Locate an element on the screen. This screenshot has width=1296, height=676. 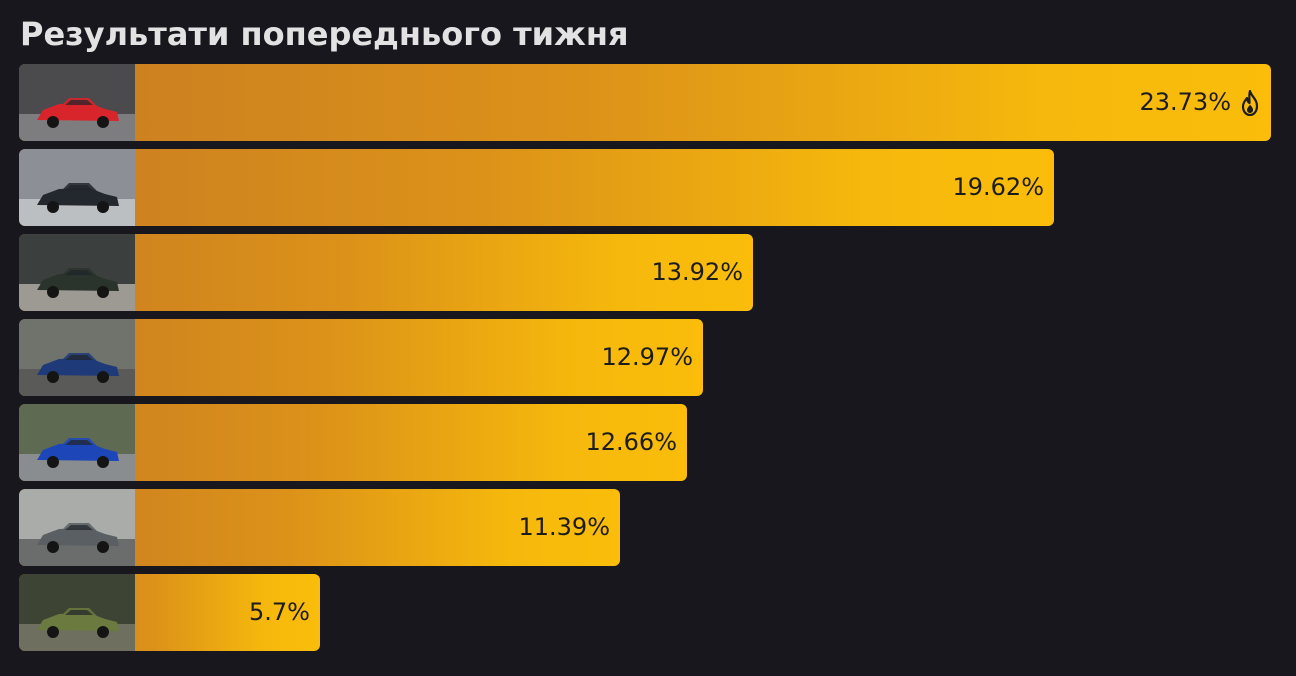
percentage-text: 12.97% is located at coordinates (647, 357).